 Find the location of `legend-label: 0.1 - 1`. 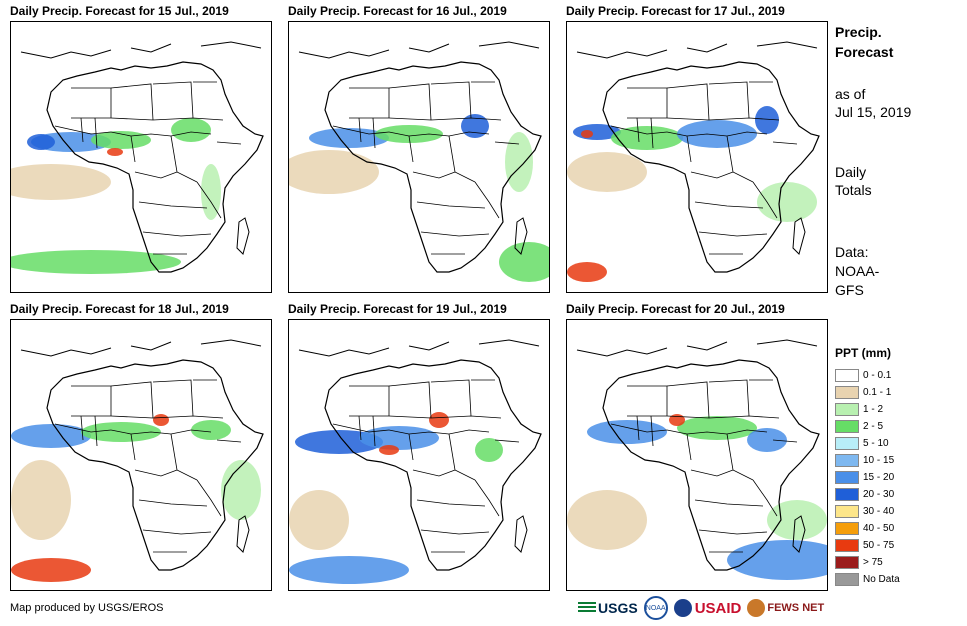

legend-label: 0.1 - 1 is located at coordinates (877, 392).